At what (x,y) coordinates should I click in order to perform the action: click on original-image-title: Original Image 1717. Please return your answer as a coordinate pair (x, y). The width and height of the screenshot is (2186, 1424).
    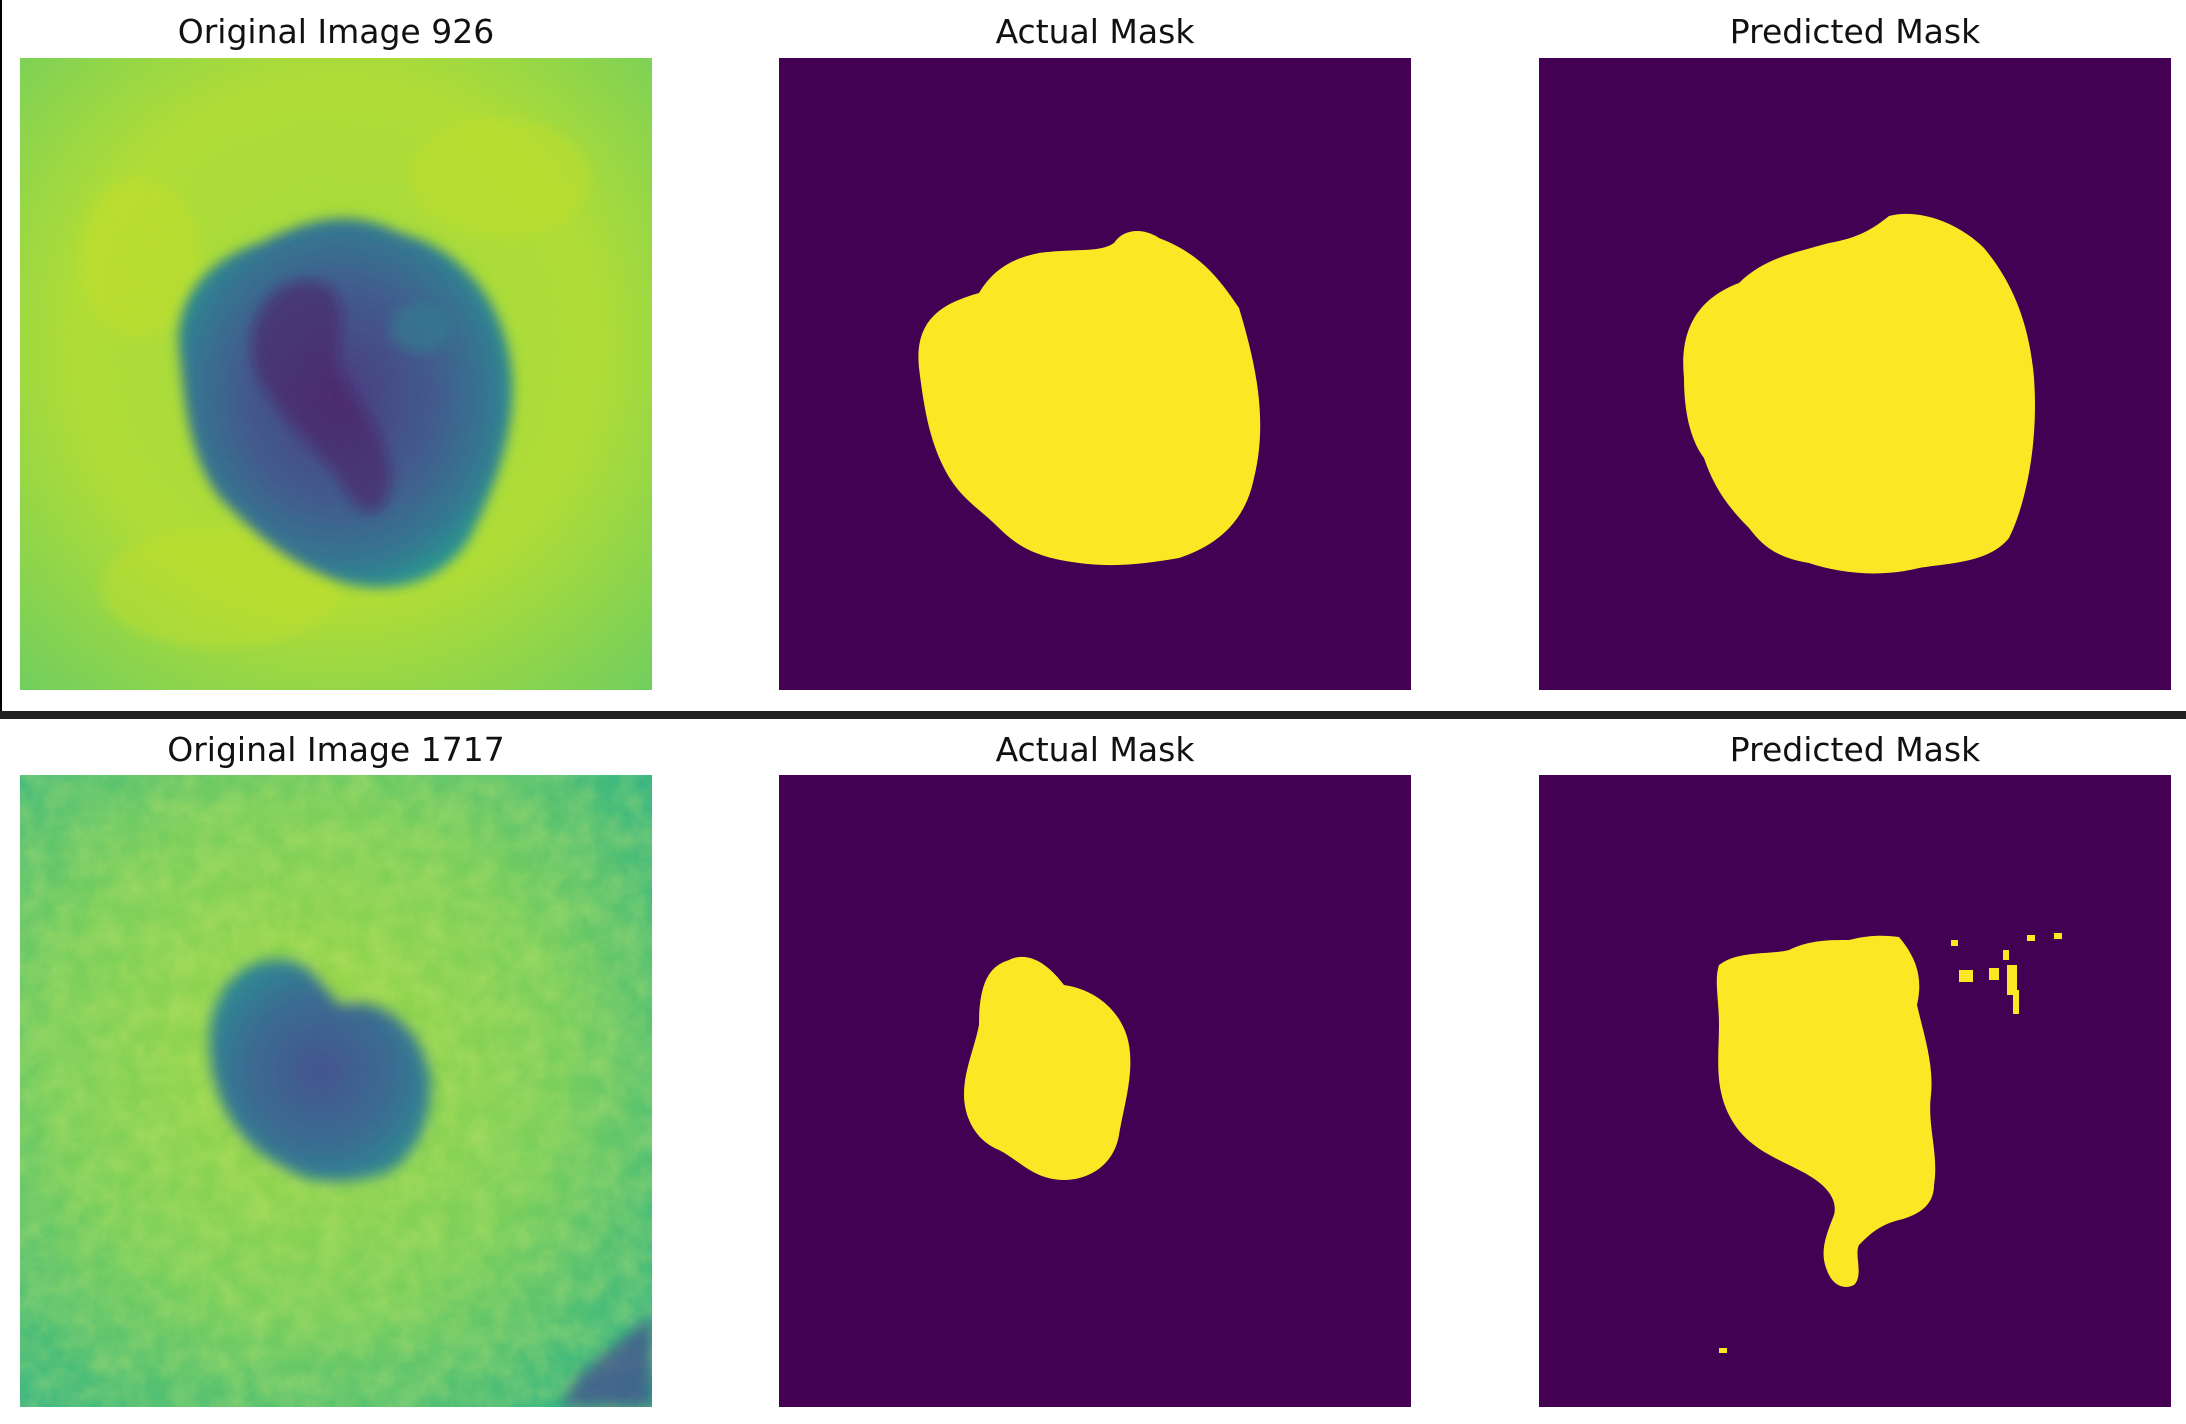
    Looking at the image, I should click on (336, 749).